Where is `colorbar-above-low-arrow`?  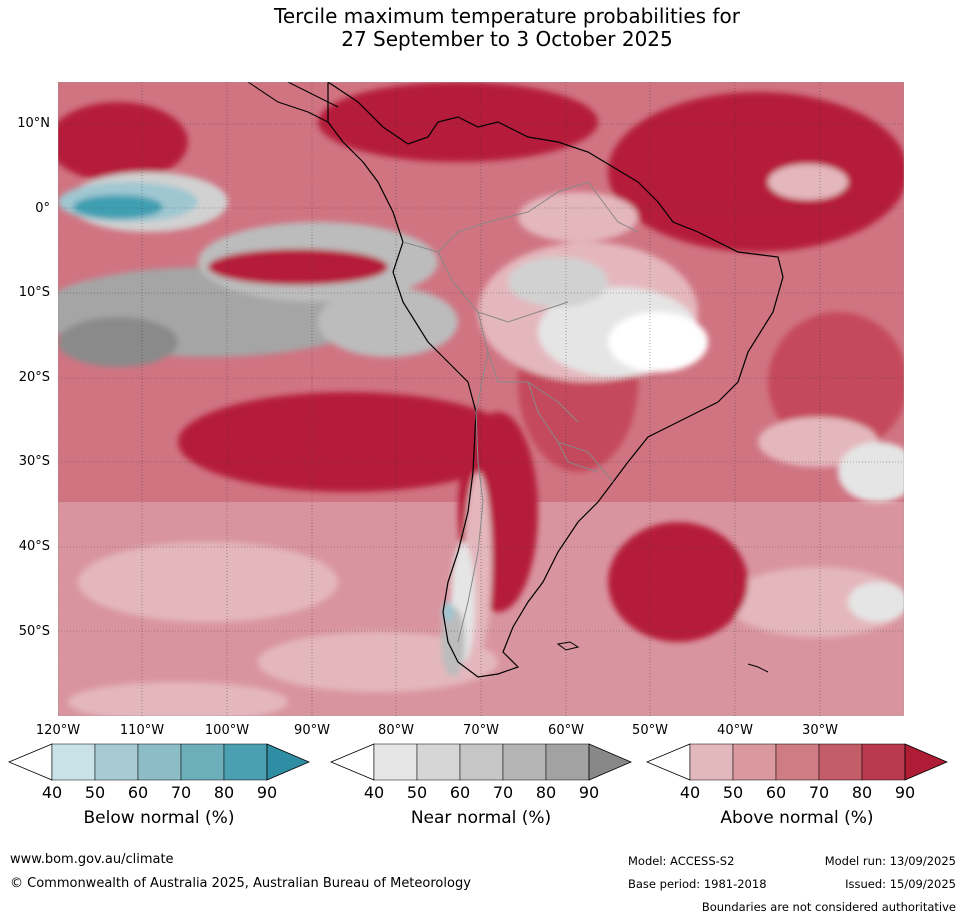 colorbar-above-low-arrow is located at coordinates (668, 762).